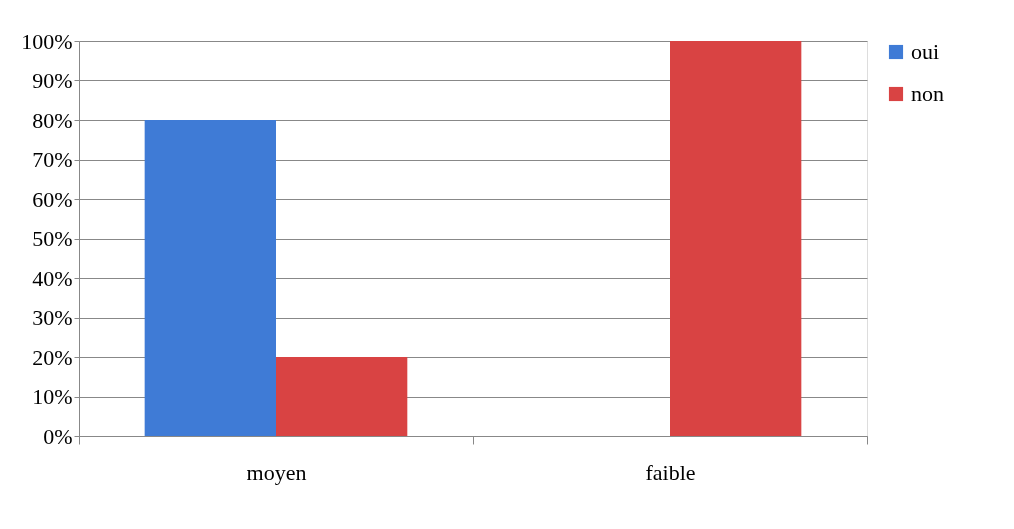 This screenshot has height=529, width=1014. Describe the element at coordinates (52, 396) in the screenshot. I see `y-tick-label: 10%` at that location.